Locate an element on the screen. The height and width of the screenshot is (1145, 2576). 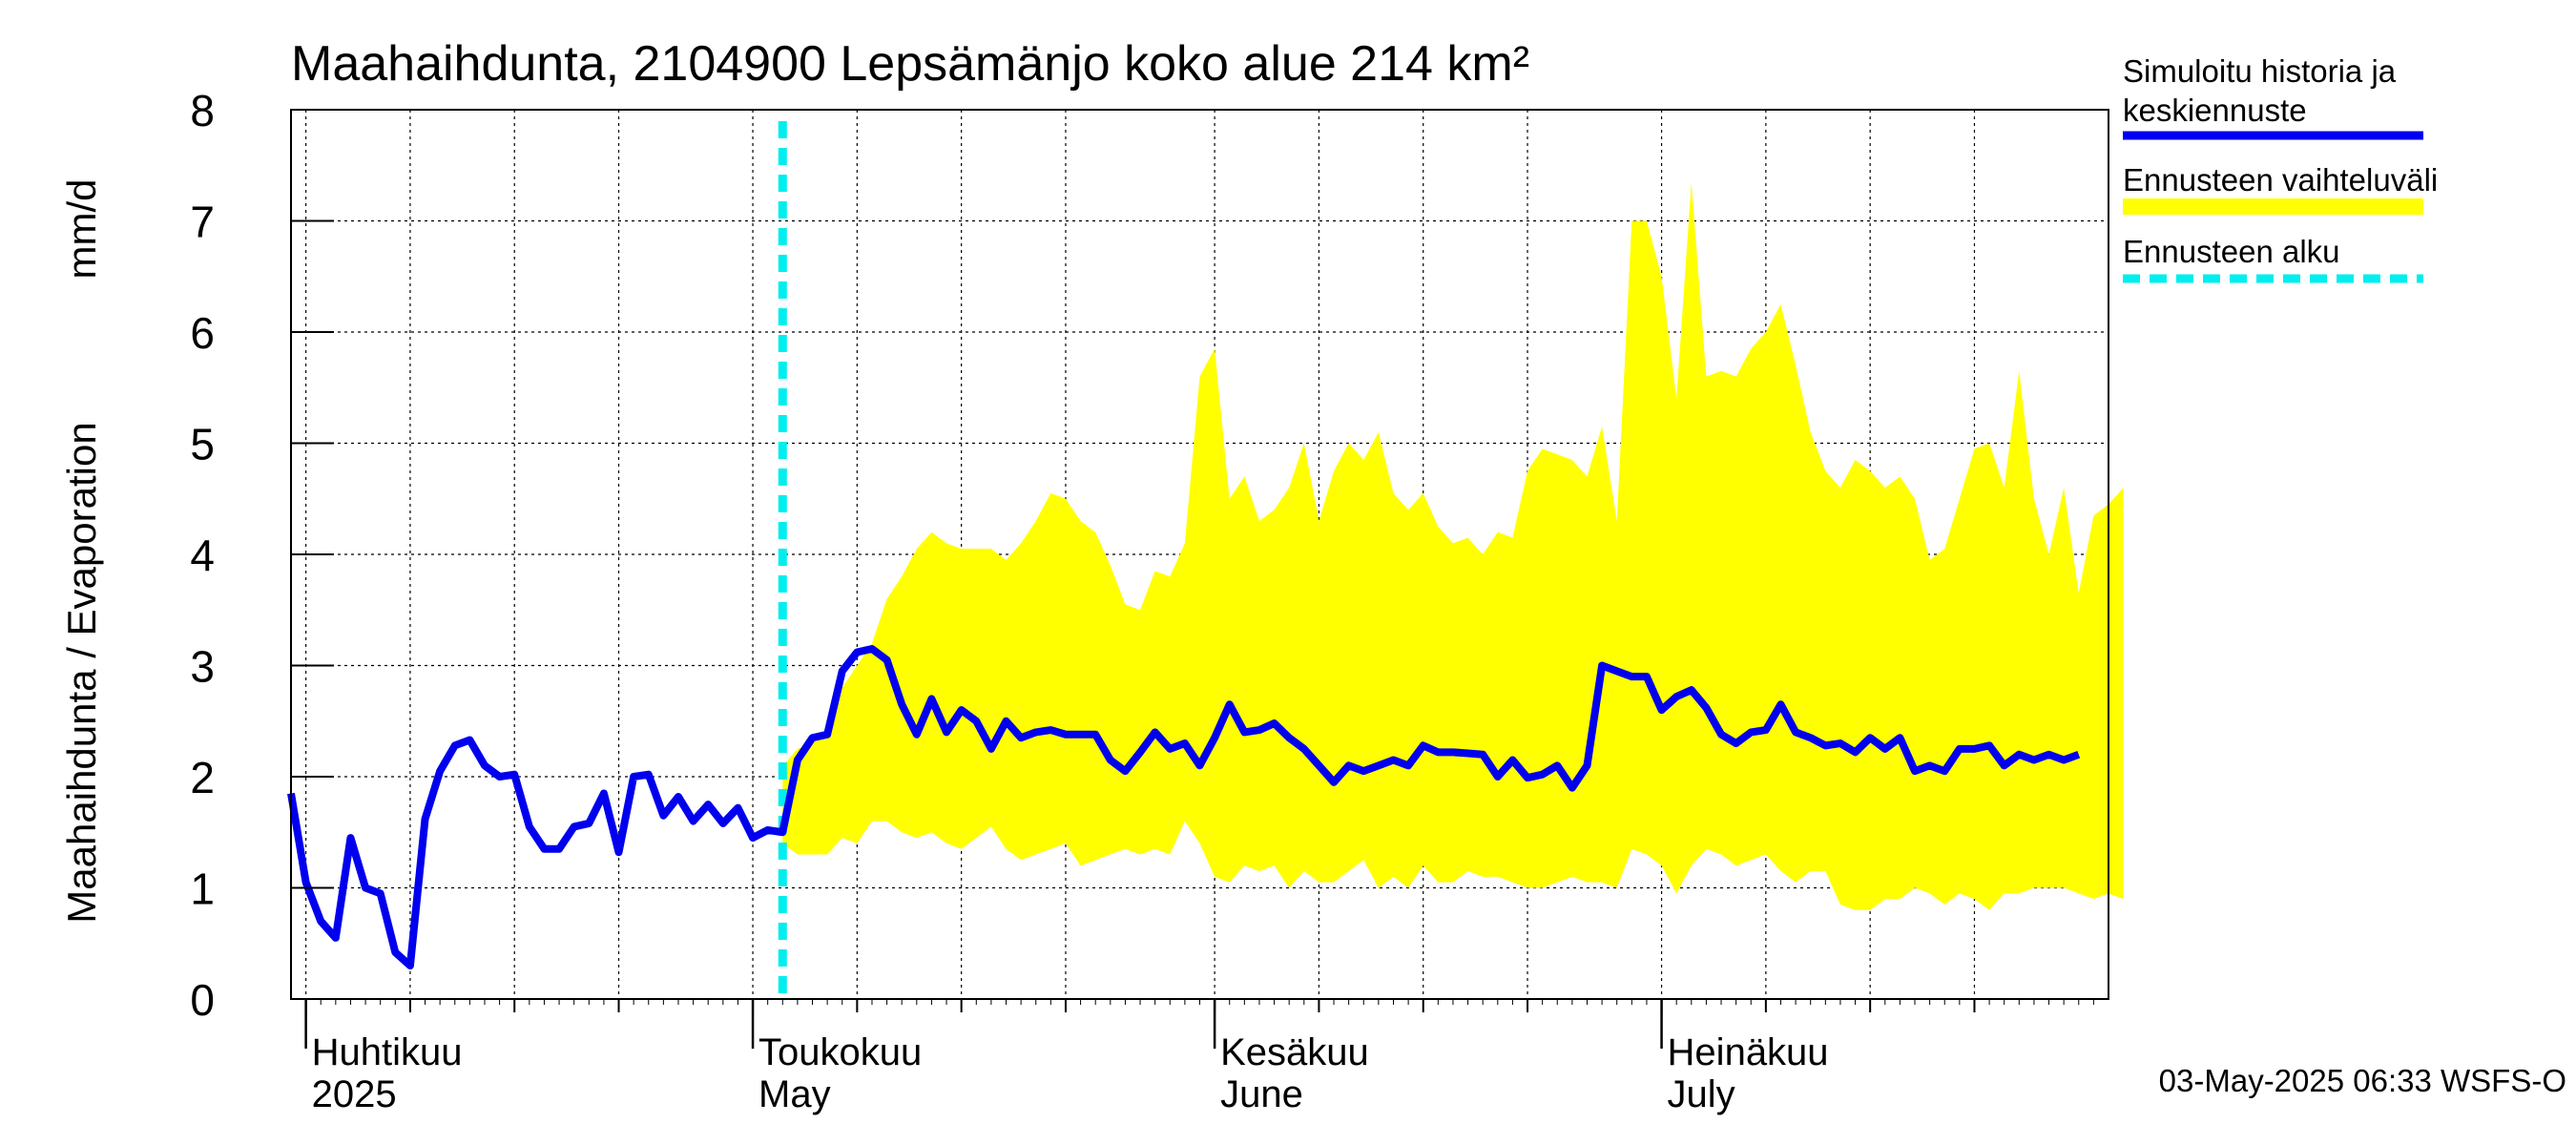
y-tick-label: 7 is located at coordinates (202, 222).